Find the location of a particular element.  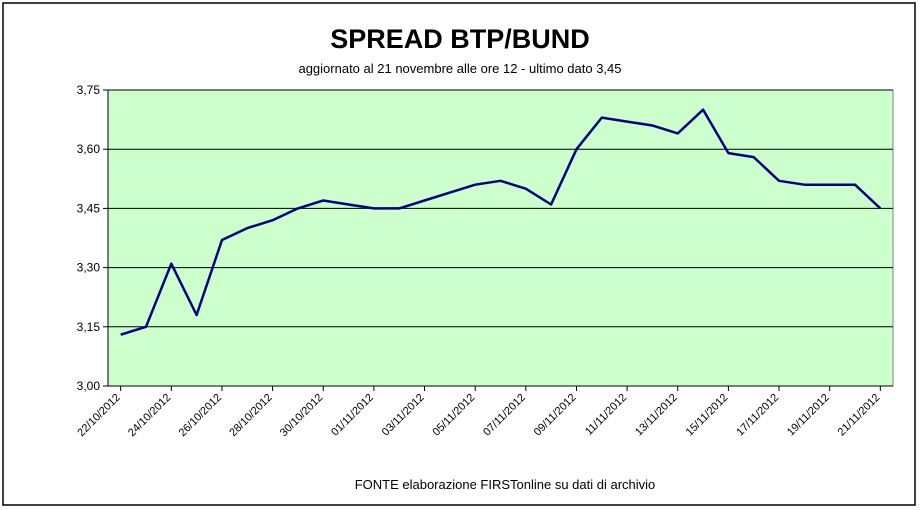

chart-title: SPREAD BTP/BUND is located at coordinates (460, 39).